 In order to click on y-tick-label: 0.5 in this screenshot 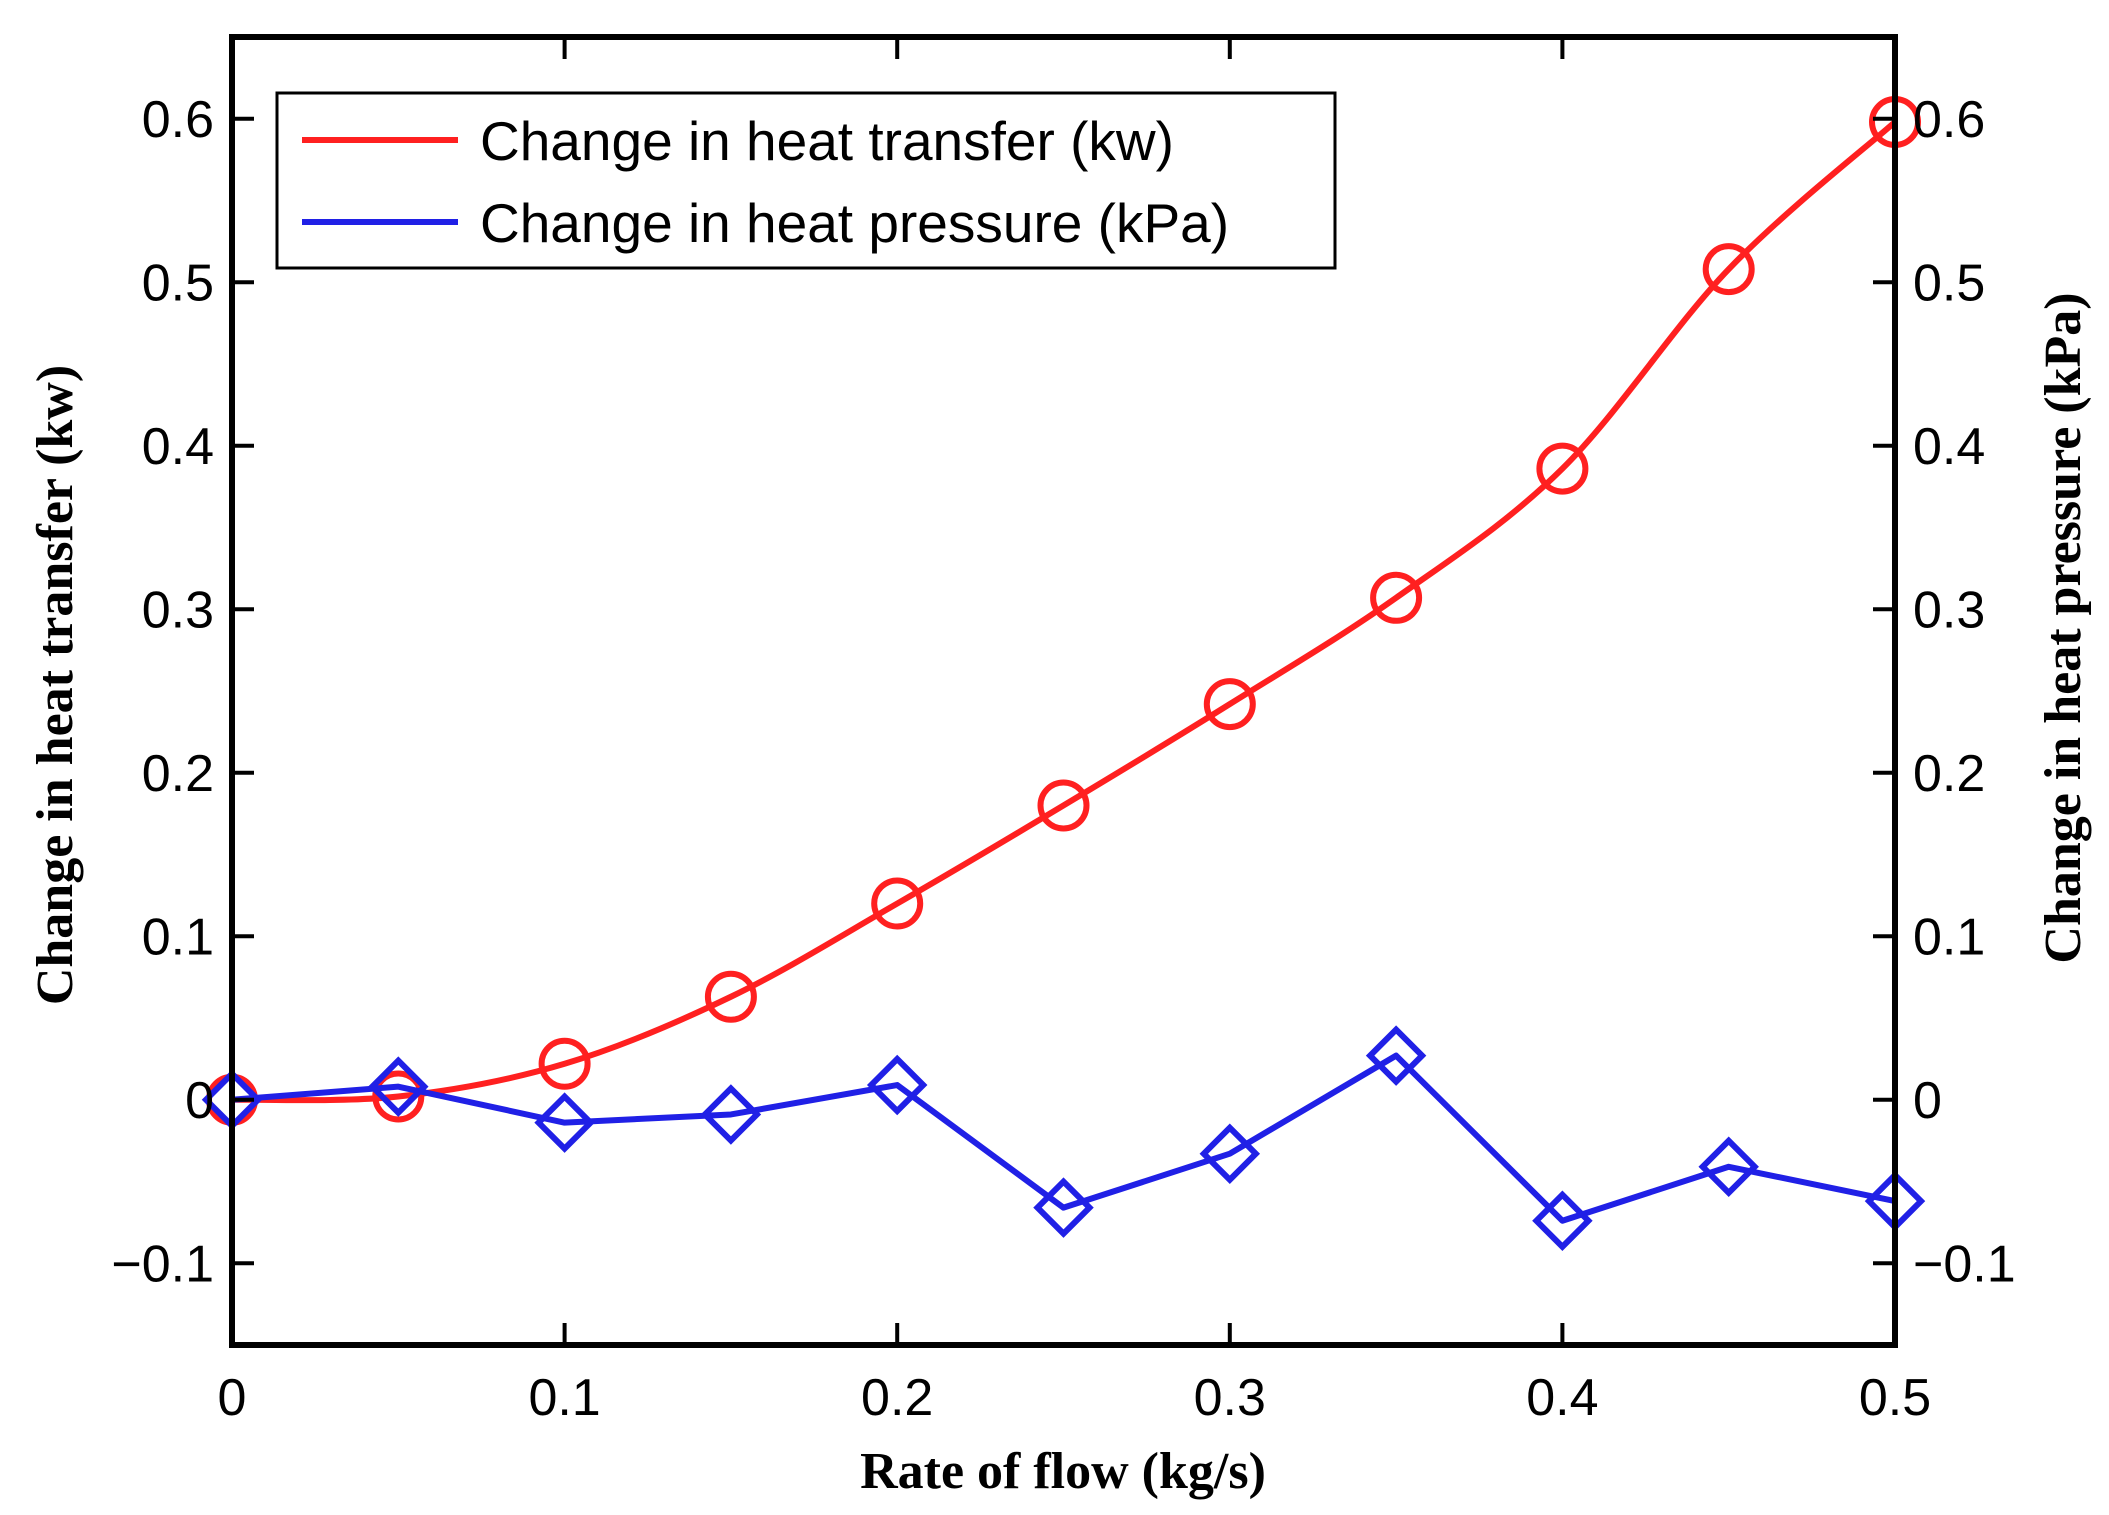, I will do `click(178, 283)`.